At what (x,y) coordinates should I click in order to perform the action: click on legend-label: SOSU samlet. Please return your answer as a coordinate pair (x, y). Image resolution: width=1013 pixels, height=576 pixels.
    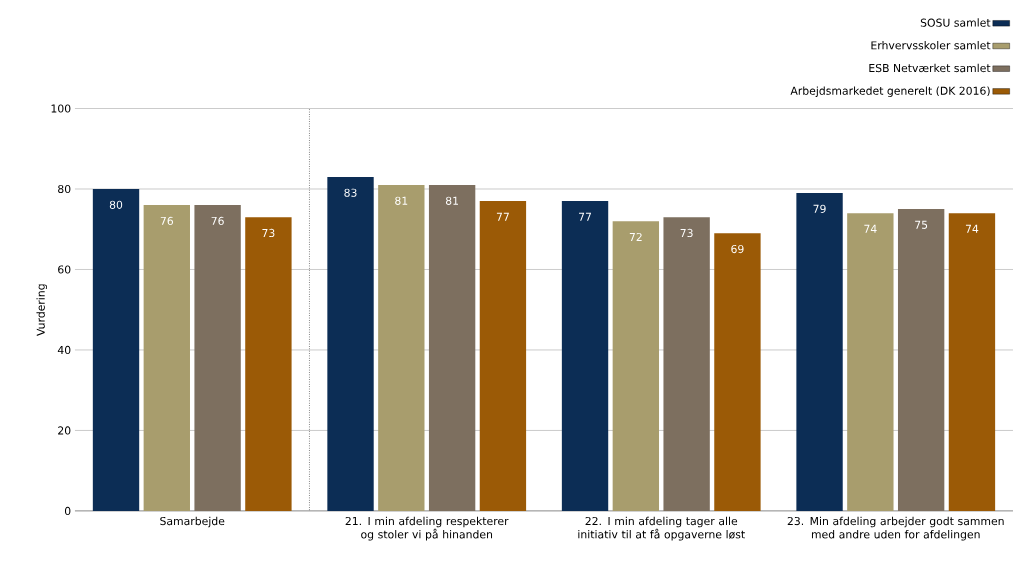
    Looking at the image, I should click on (955, 22).